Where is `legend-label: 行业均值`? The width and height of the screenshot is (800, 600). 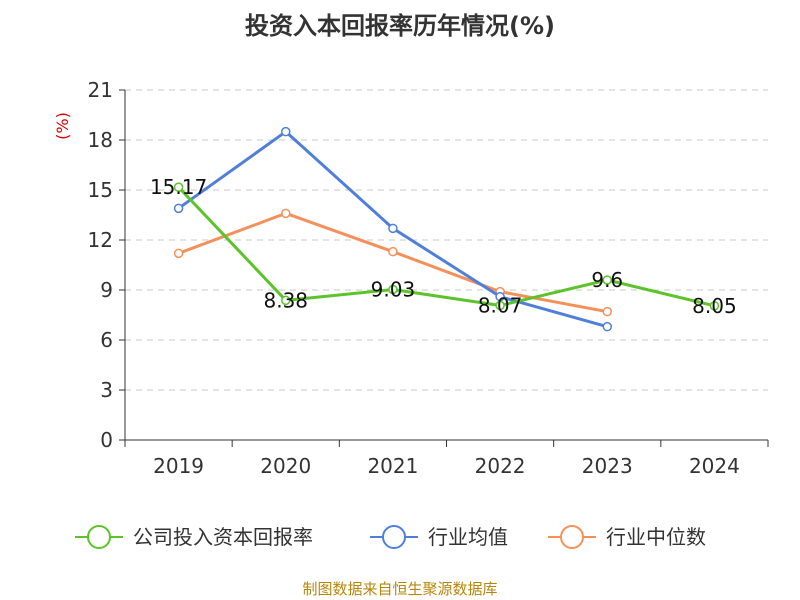
legend-label: 行业均值 is located at coordinates (468, 537).